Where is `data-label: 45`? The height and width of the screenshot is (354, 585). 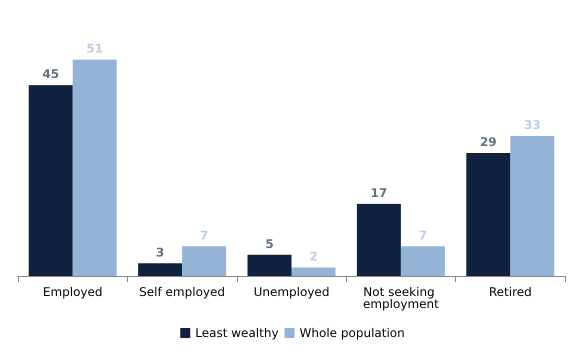
data-label: 45 is located at coordinates (51, 74).